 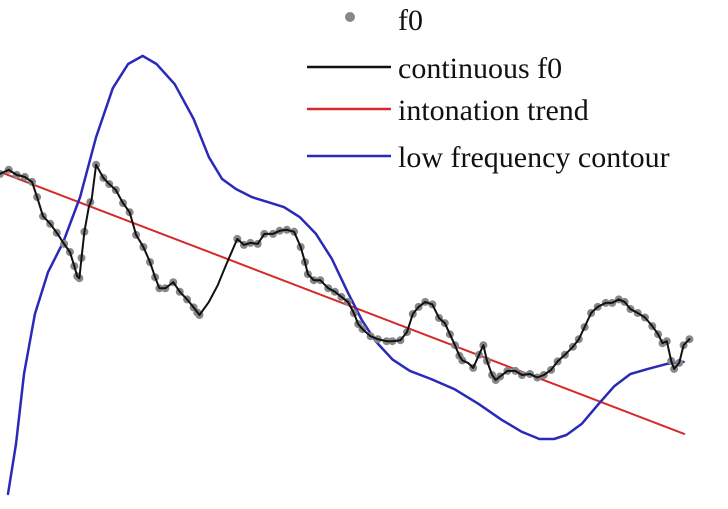 What do you see at coordinates (480, 68) in the screenshot?
I see `legend-label-continuous-f0: continuous f0` at bounding box center [480, 68].